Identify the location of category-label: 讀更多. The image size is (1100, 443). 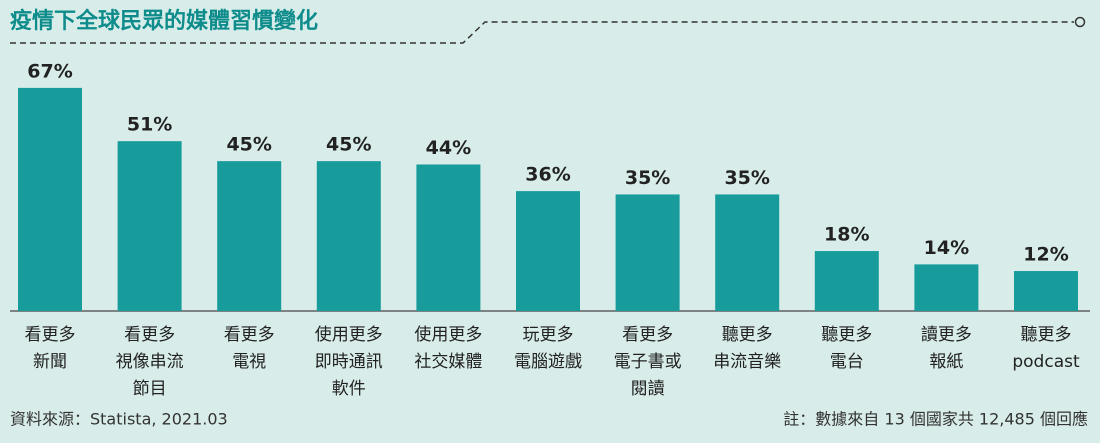
(946, 335).